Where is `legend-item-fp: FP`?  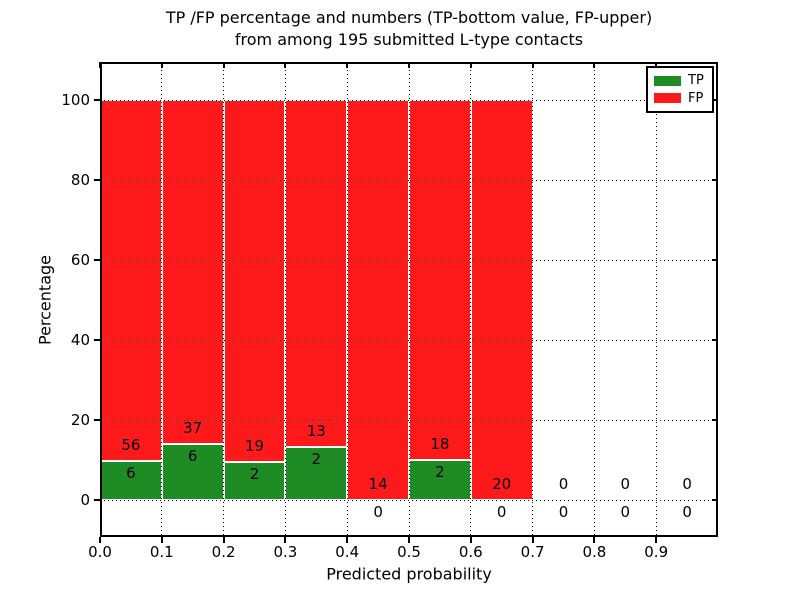 legend-item-fp: FP is located at coordinates (680, 98).